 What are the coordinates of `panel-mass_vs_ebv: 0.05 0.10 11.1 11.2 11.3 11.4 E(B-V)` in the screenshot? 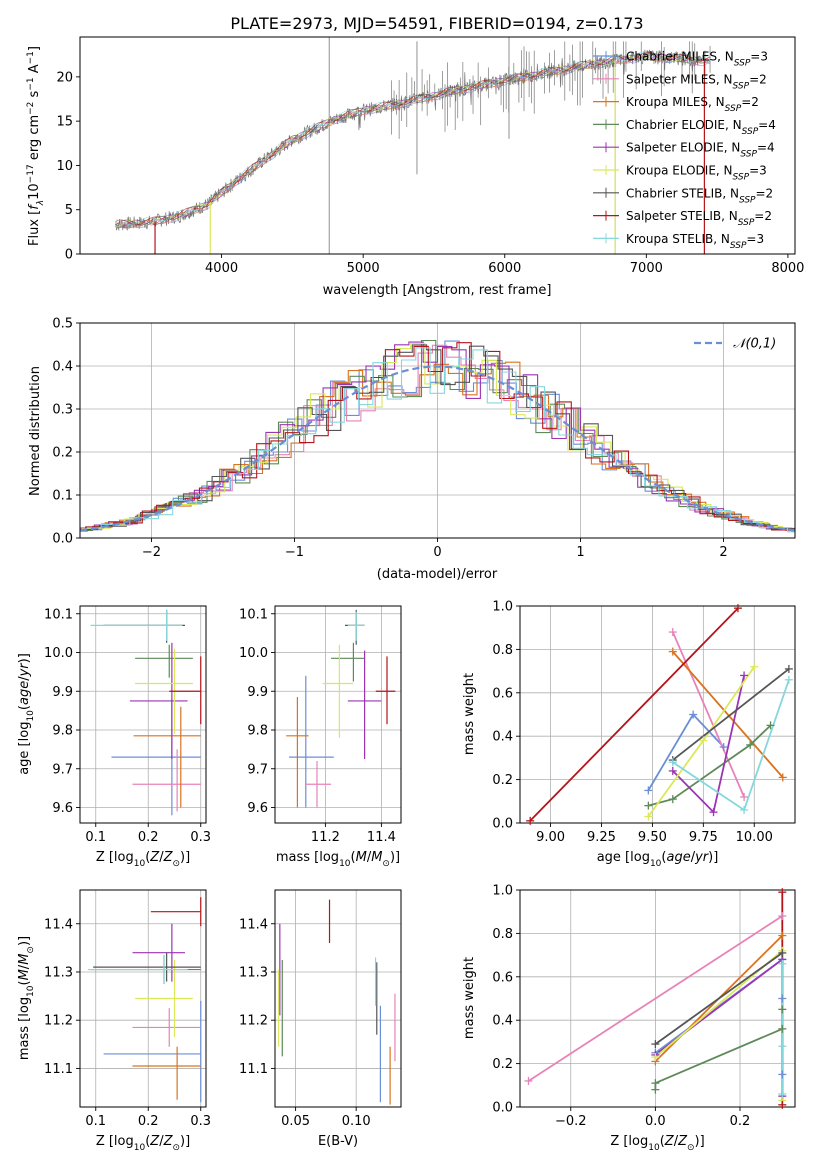 It's located at (320, 1019).